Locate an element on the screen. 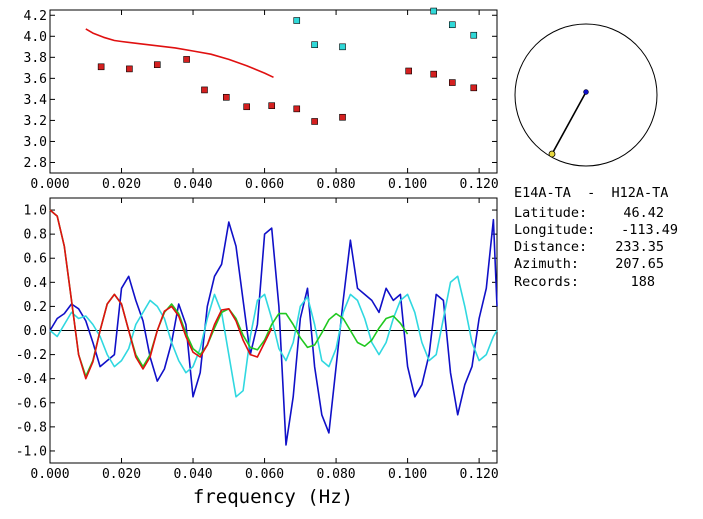 The height and width of the screenshot is (519, 703). top-y-tick-label: 2.8 is located at coordinates (35, 163).